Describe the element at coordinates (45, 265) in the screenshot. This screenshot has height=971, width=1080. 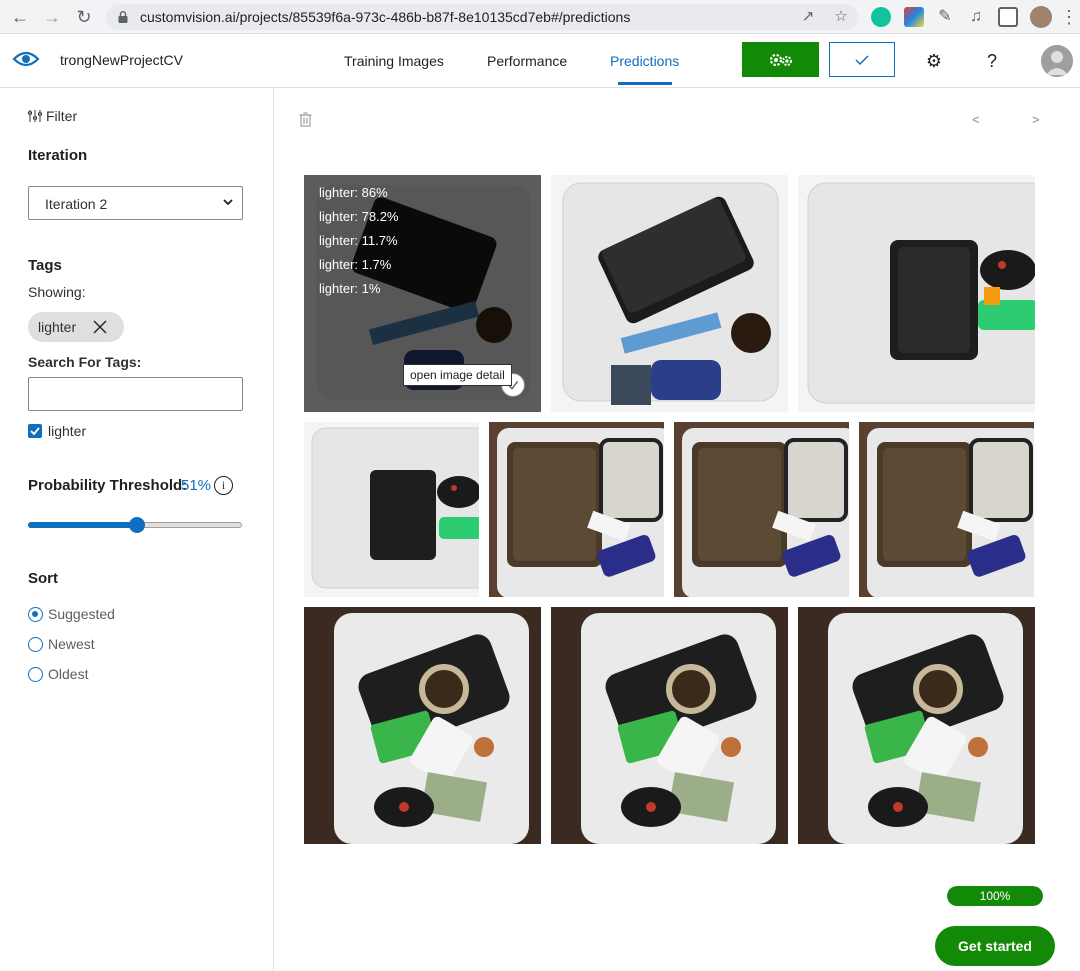
I see `tags-heading: Tags` at that location.